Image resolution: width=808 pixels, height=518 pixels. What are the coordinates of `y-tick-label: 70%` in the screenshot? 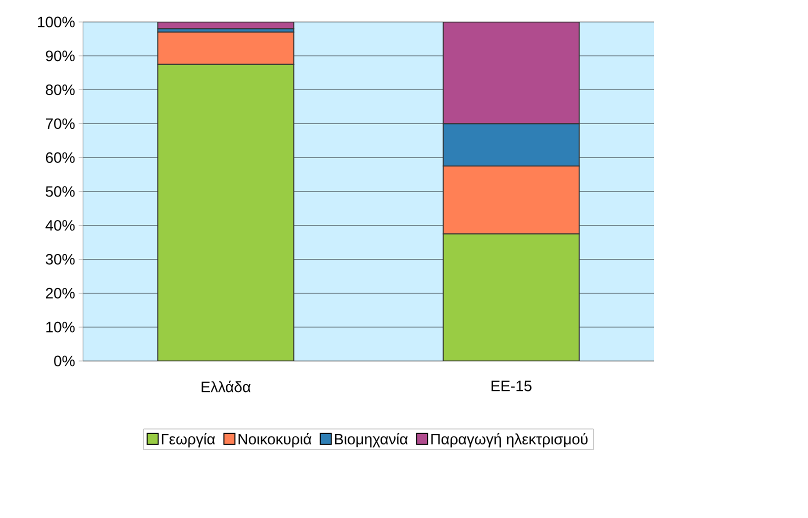 It's located at (60, 123).